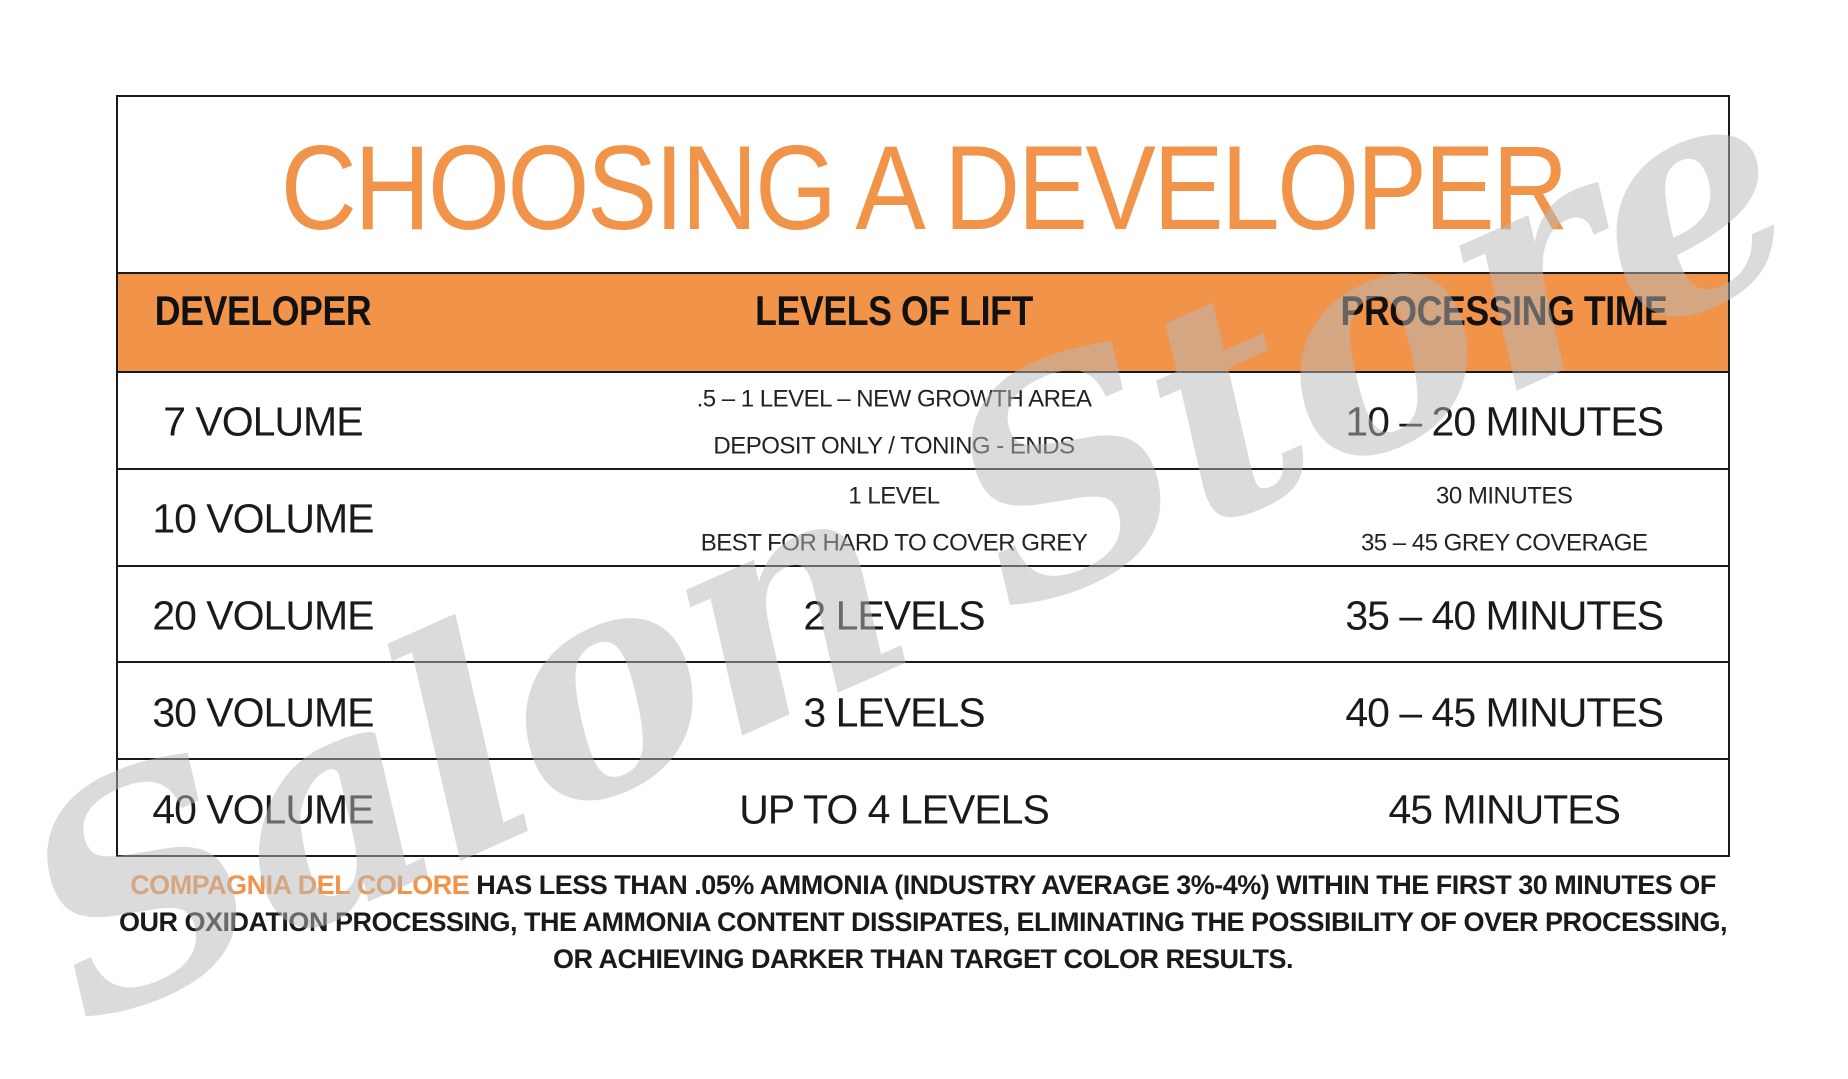 The image size is (1848, 1079). What do you see at coordinates (263, 421) in the screenshot?
I see `developer-cell: 7 VOLUME` at bounding box center [263, 421].